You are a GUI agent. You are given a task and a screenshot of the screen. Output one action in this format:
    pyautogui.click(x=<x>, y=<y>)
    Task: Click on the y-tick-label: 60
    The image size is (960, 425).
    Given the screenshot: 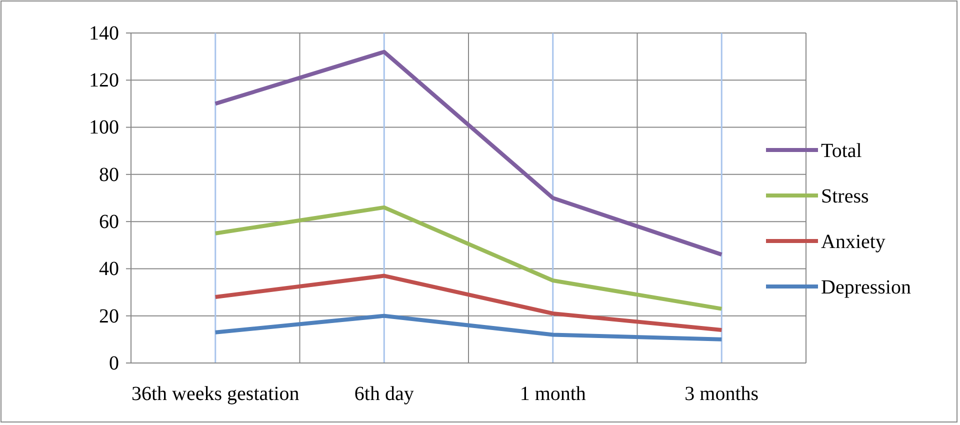 What is the action you would take?
    pyautogui.click(x=109, y=221)
    